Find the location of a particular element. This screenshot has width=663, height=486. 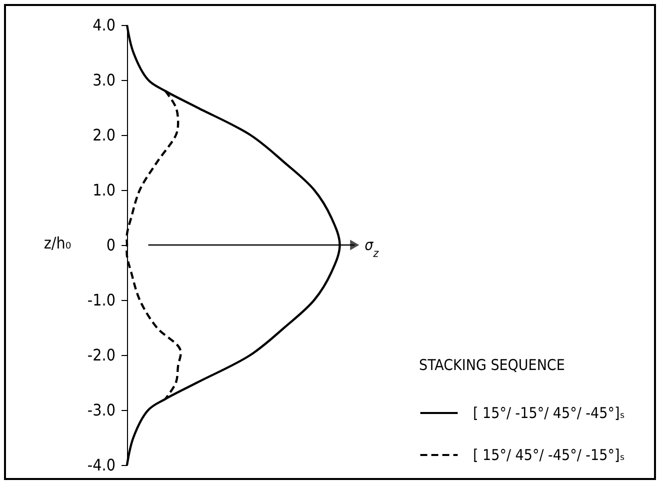

legend-title: STACKING SEQUENCE is located at coordinates (492, 365).